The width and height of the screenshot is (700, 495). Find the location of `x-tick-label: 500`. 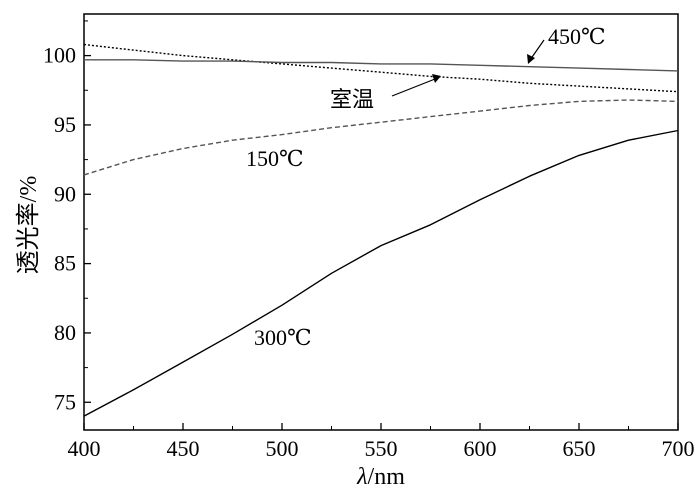

x-tick-label: 500 is located at coordinates (282, 448).